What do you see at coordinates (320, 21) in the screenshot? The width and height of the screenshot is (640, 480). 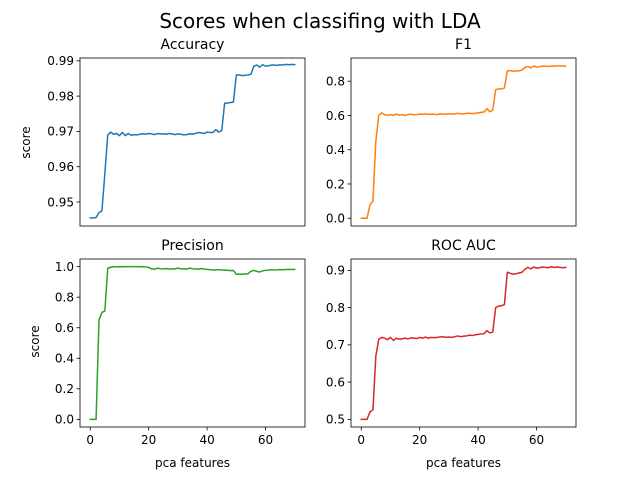 I see `figure-title: Scores when classifing with LDA` at bounding box center [320, 21].